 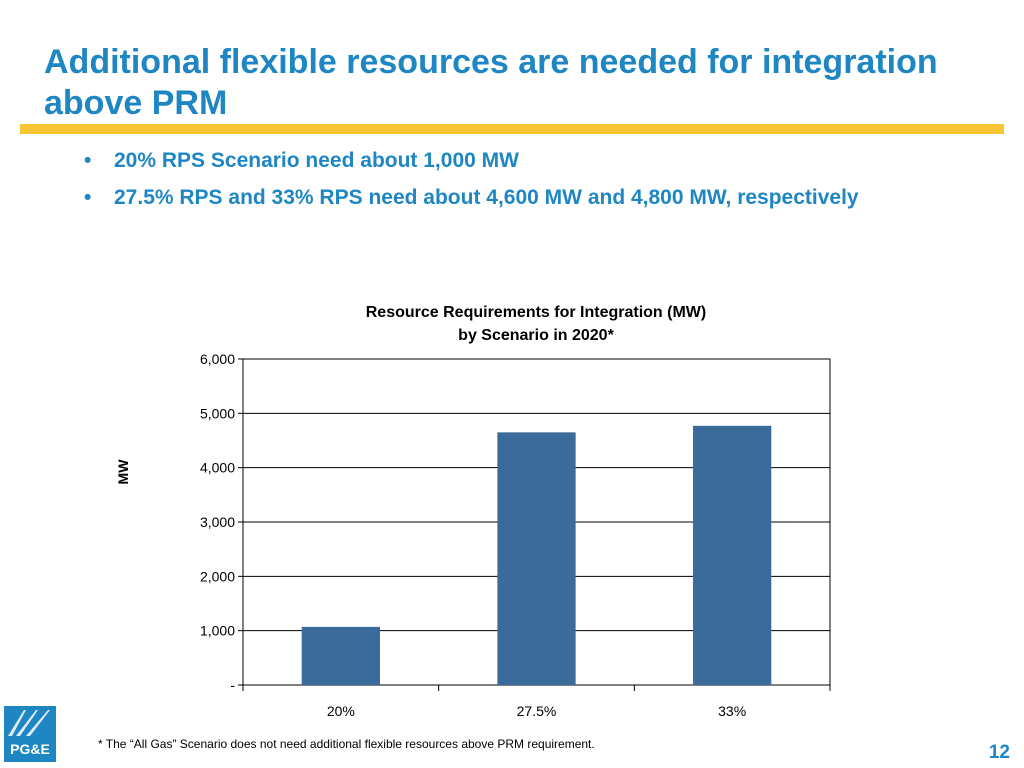 What do you see at coordinates (537, 711) in the screenshot?
I see `x-tick-label: 27.5%` at bounding box center [537, 711].